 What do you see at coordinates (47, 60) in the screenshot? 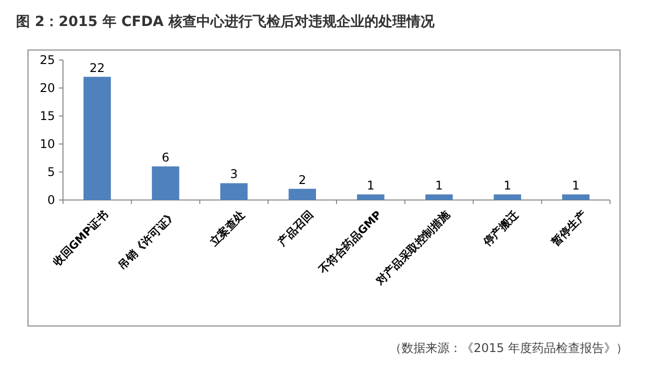
I see `y-tick-label: 25` at bounding box center [47, 60].